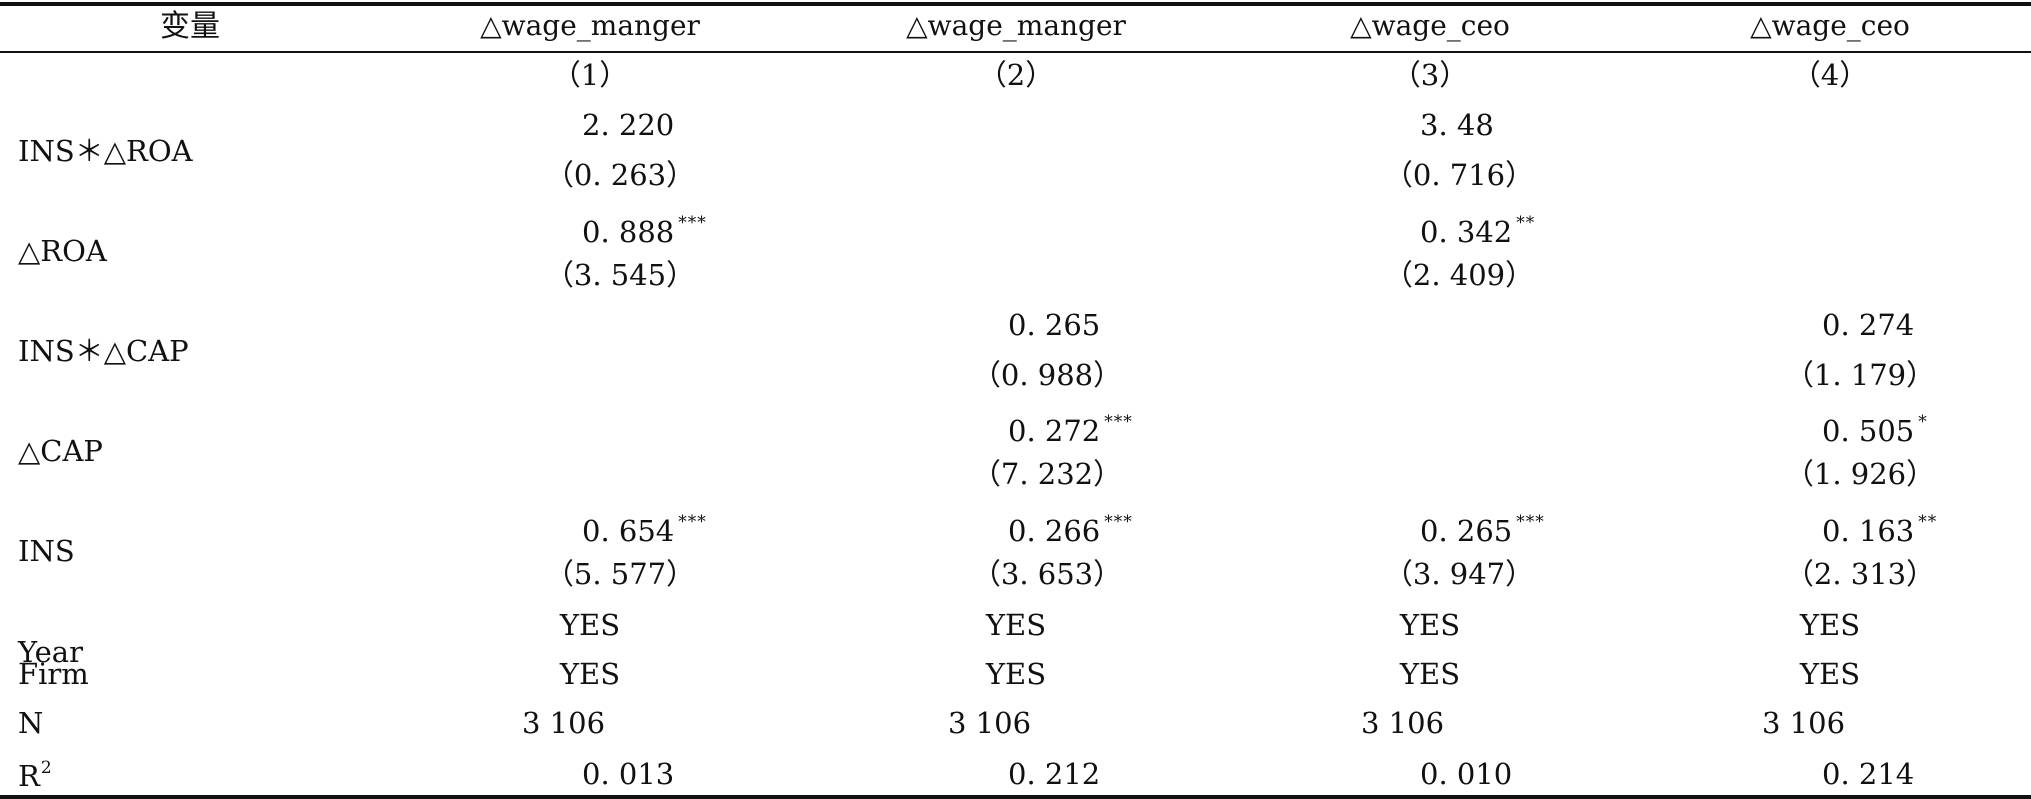 Image resolution: width=2031 pixels, height=799 pixels. What do you see at coordinates (1016, 625) in the screenshot?
I see `year-c2: YES` at bounding box center [1016, 625].